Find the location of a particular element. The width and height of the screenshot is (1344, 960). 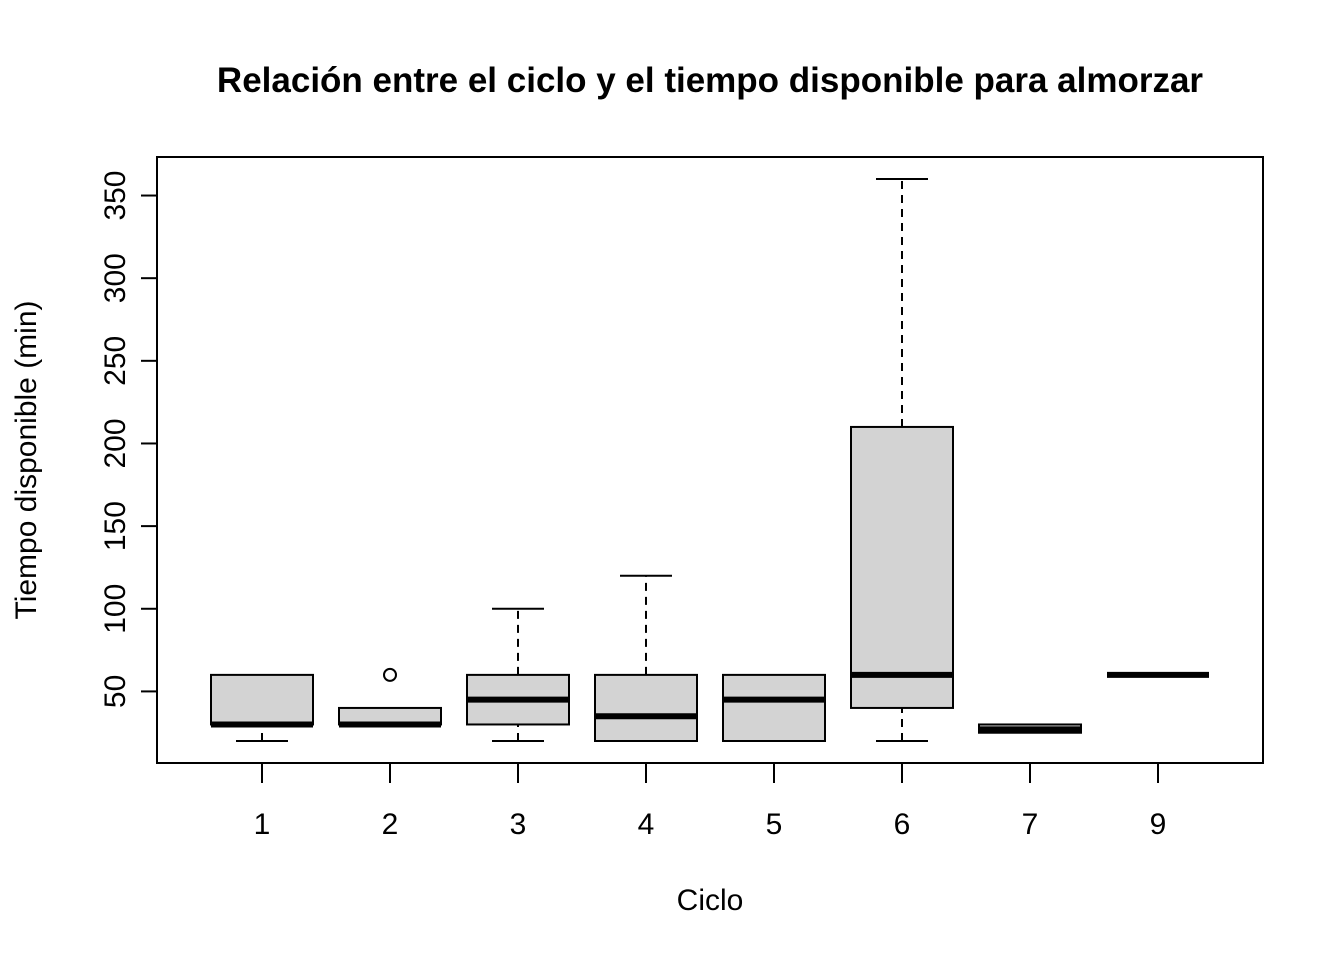

x-tick-label: 1 is located at coordinates (262, 824).